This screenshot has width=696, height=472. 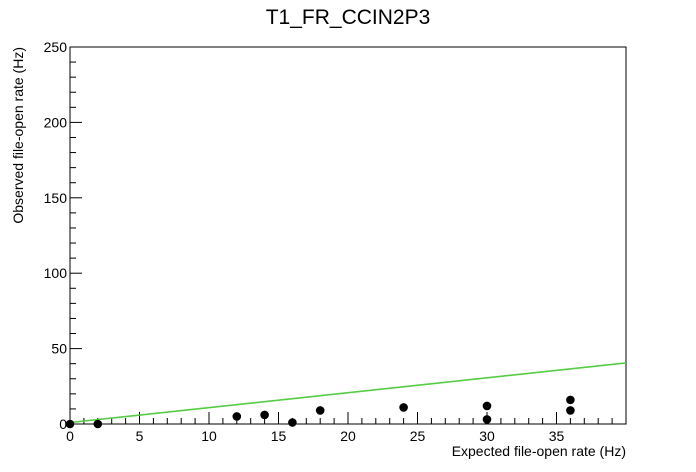 I want to click on y-tick-label: 0, so click(x=63, y=424).